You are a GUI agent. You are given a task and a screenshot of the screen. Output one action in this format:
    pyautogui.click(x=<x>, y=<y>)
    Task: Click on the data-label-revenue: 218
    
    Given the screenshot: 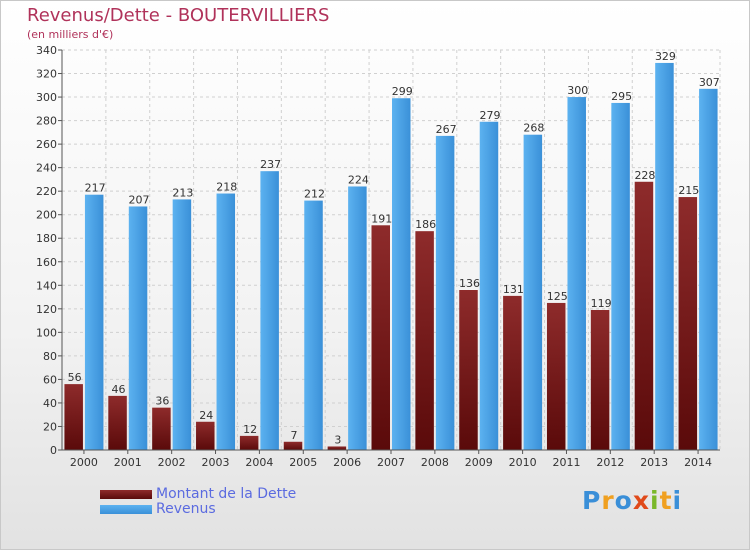 What is the action you would take?
    pyautogui.click(x=226, y=187)
    